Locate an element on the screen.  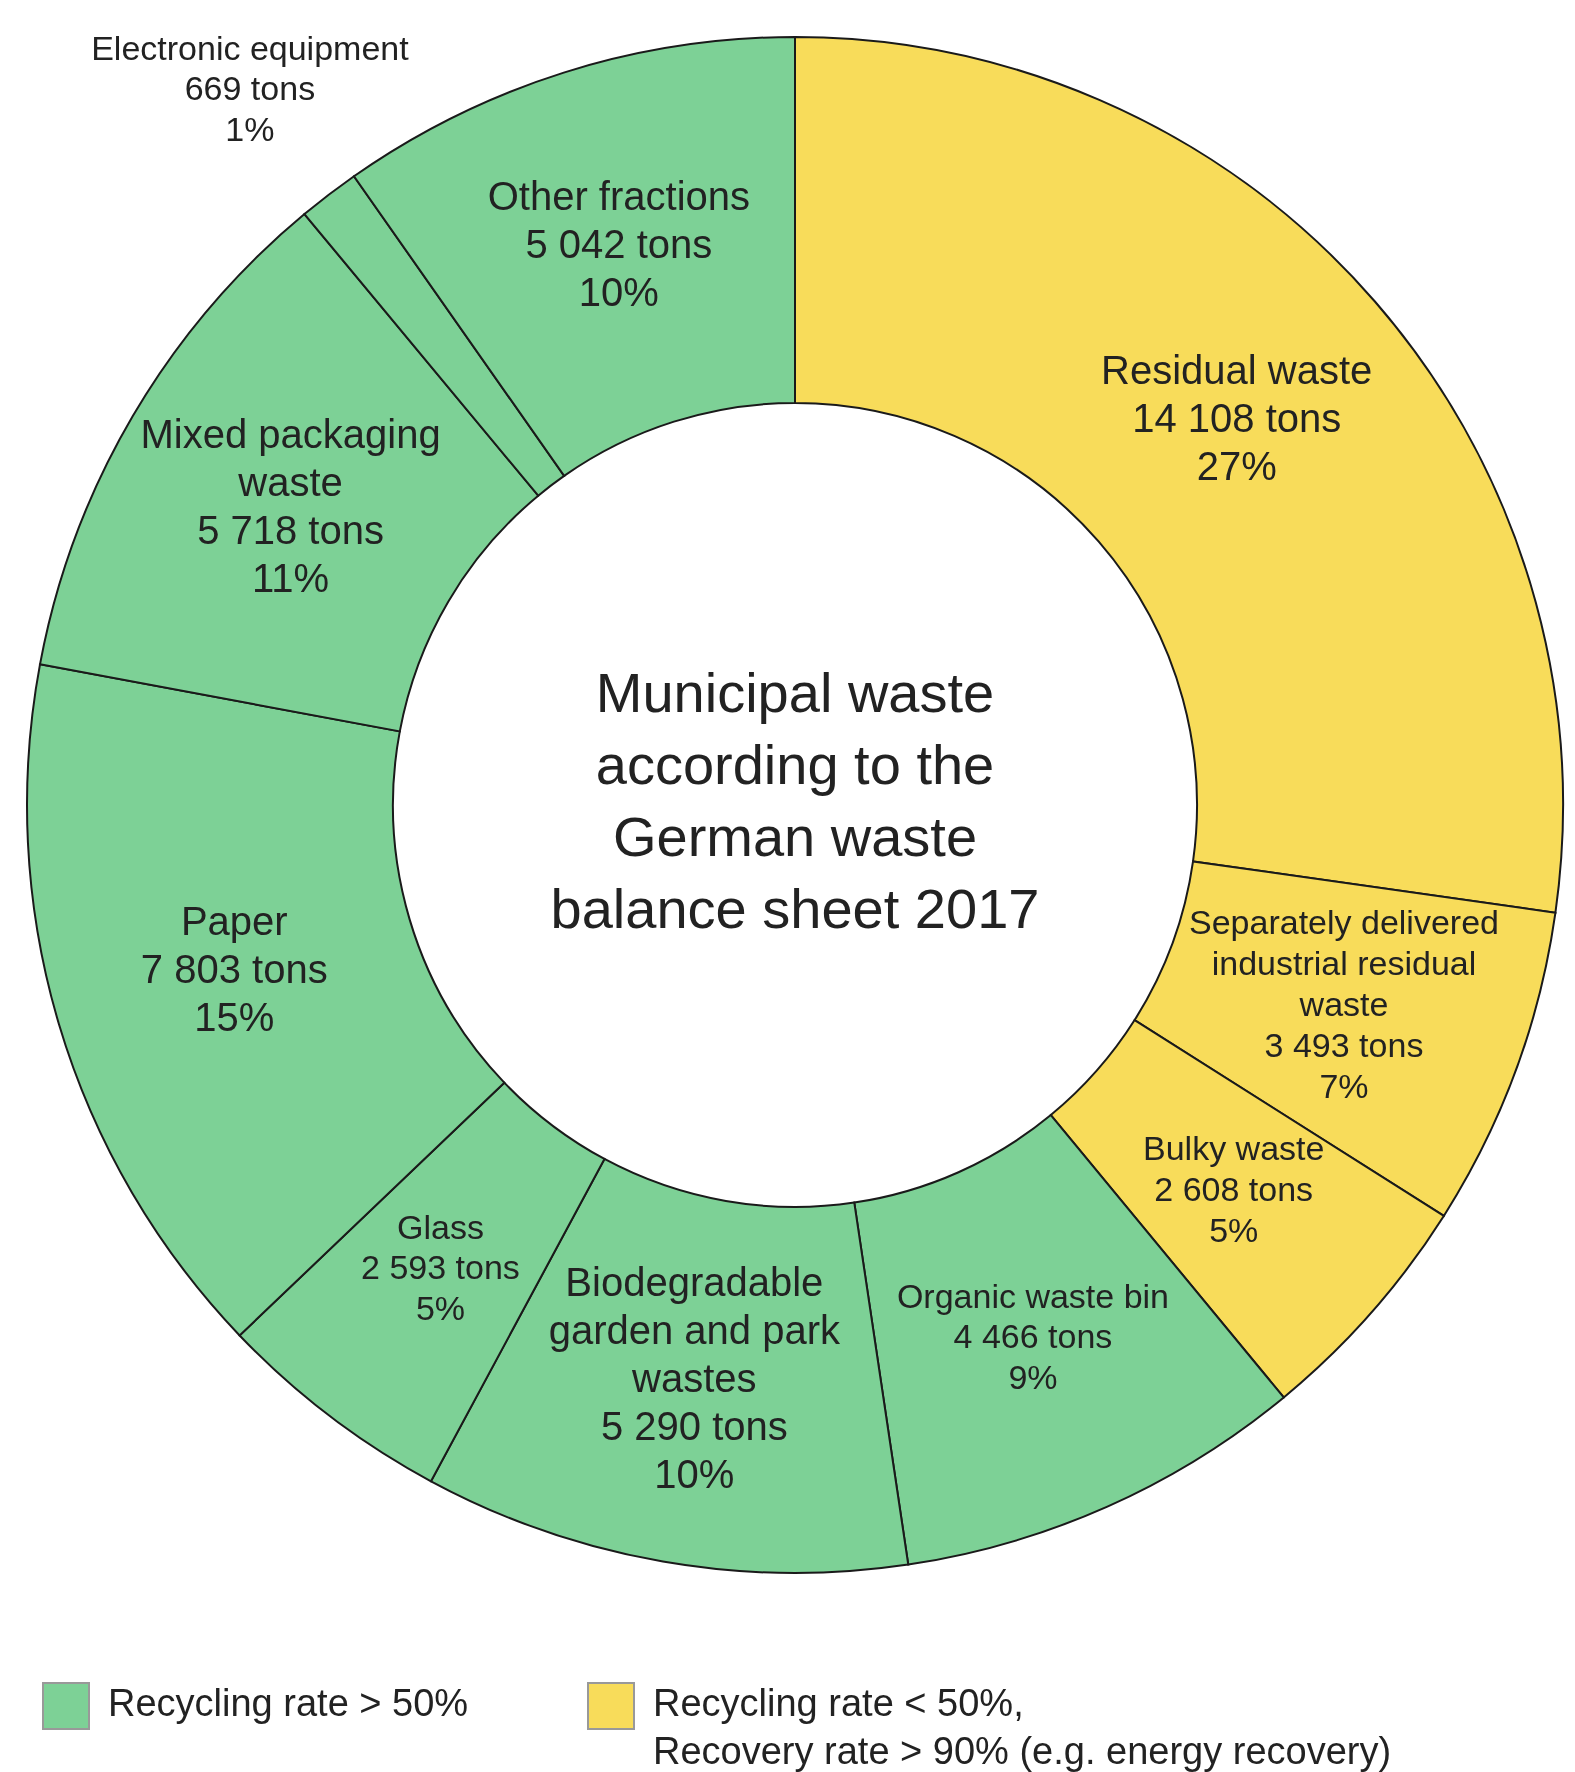
slice-label: Residual waste is located at coordinates (1237, 370).